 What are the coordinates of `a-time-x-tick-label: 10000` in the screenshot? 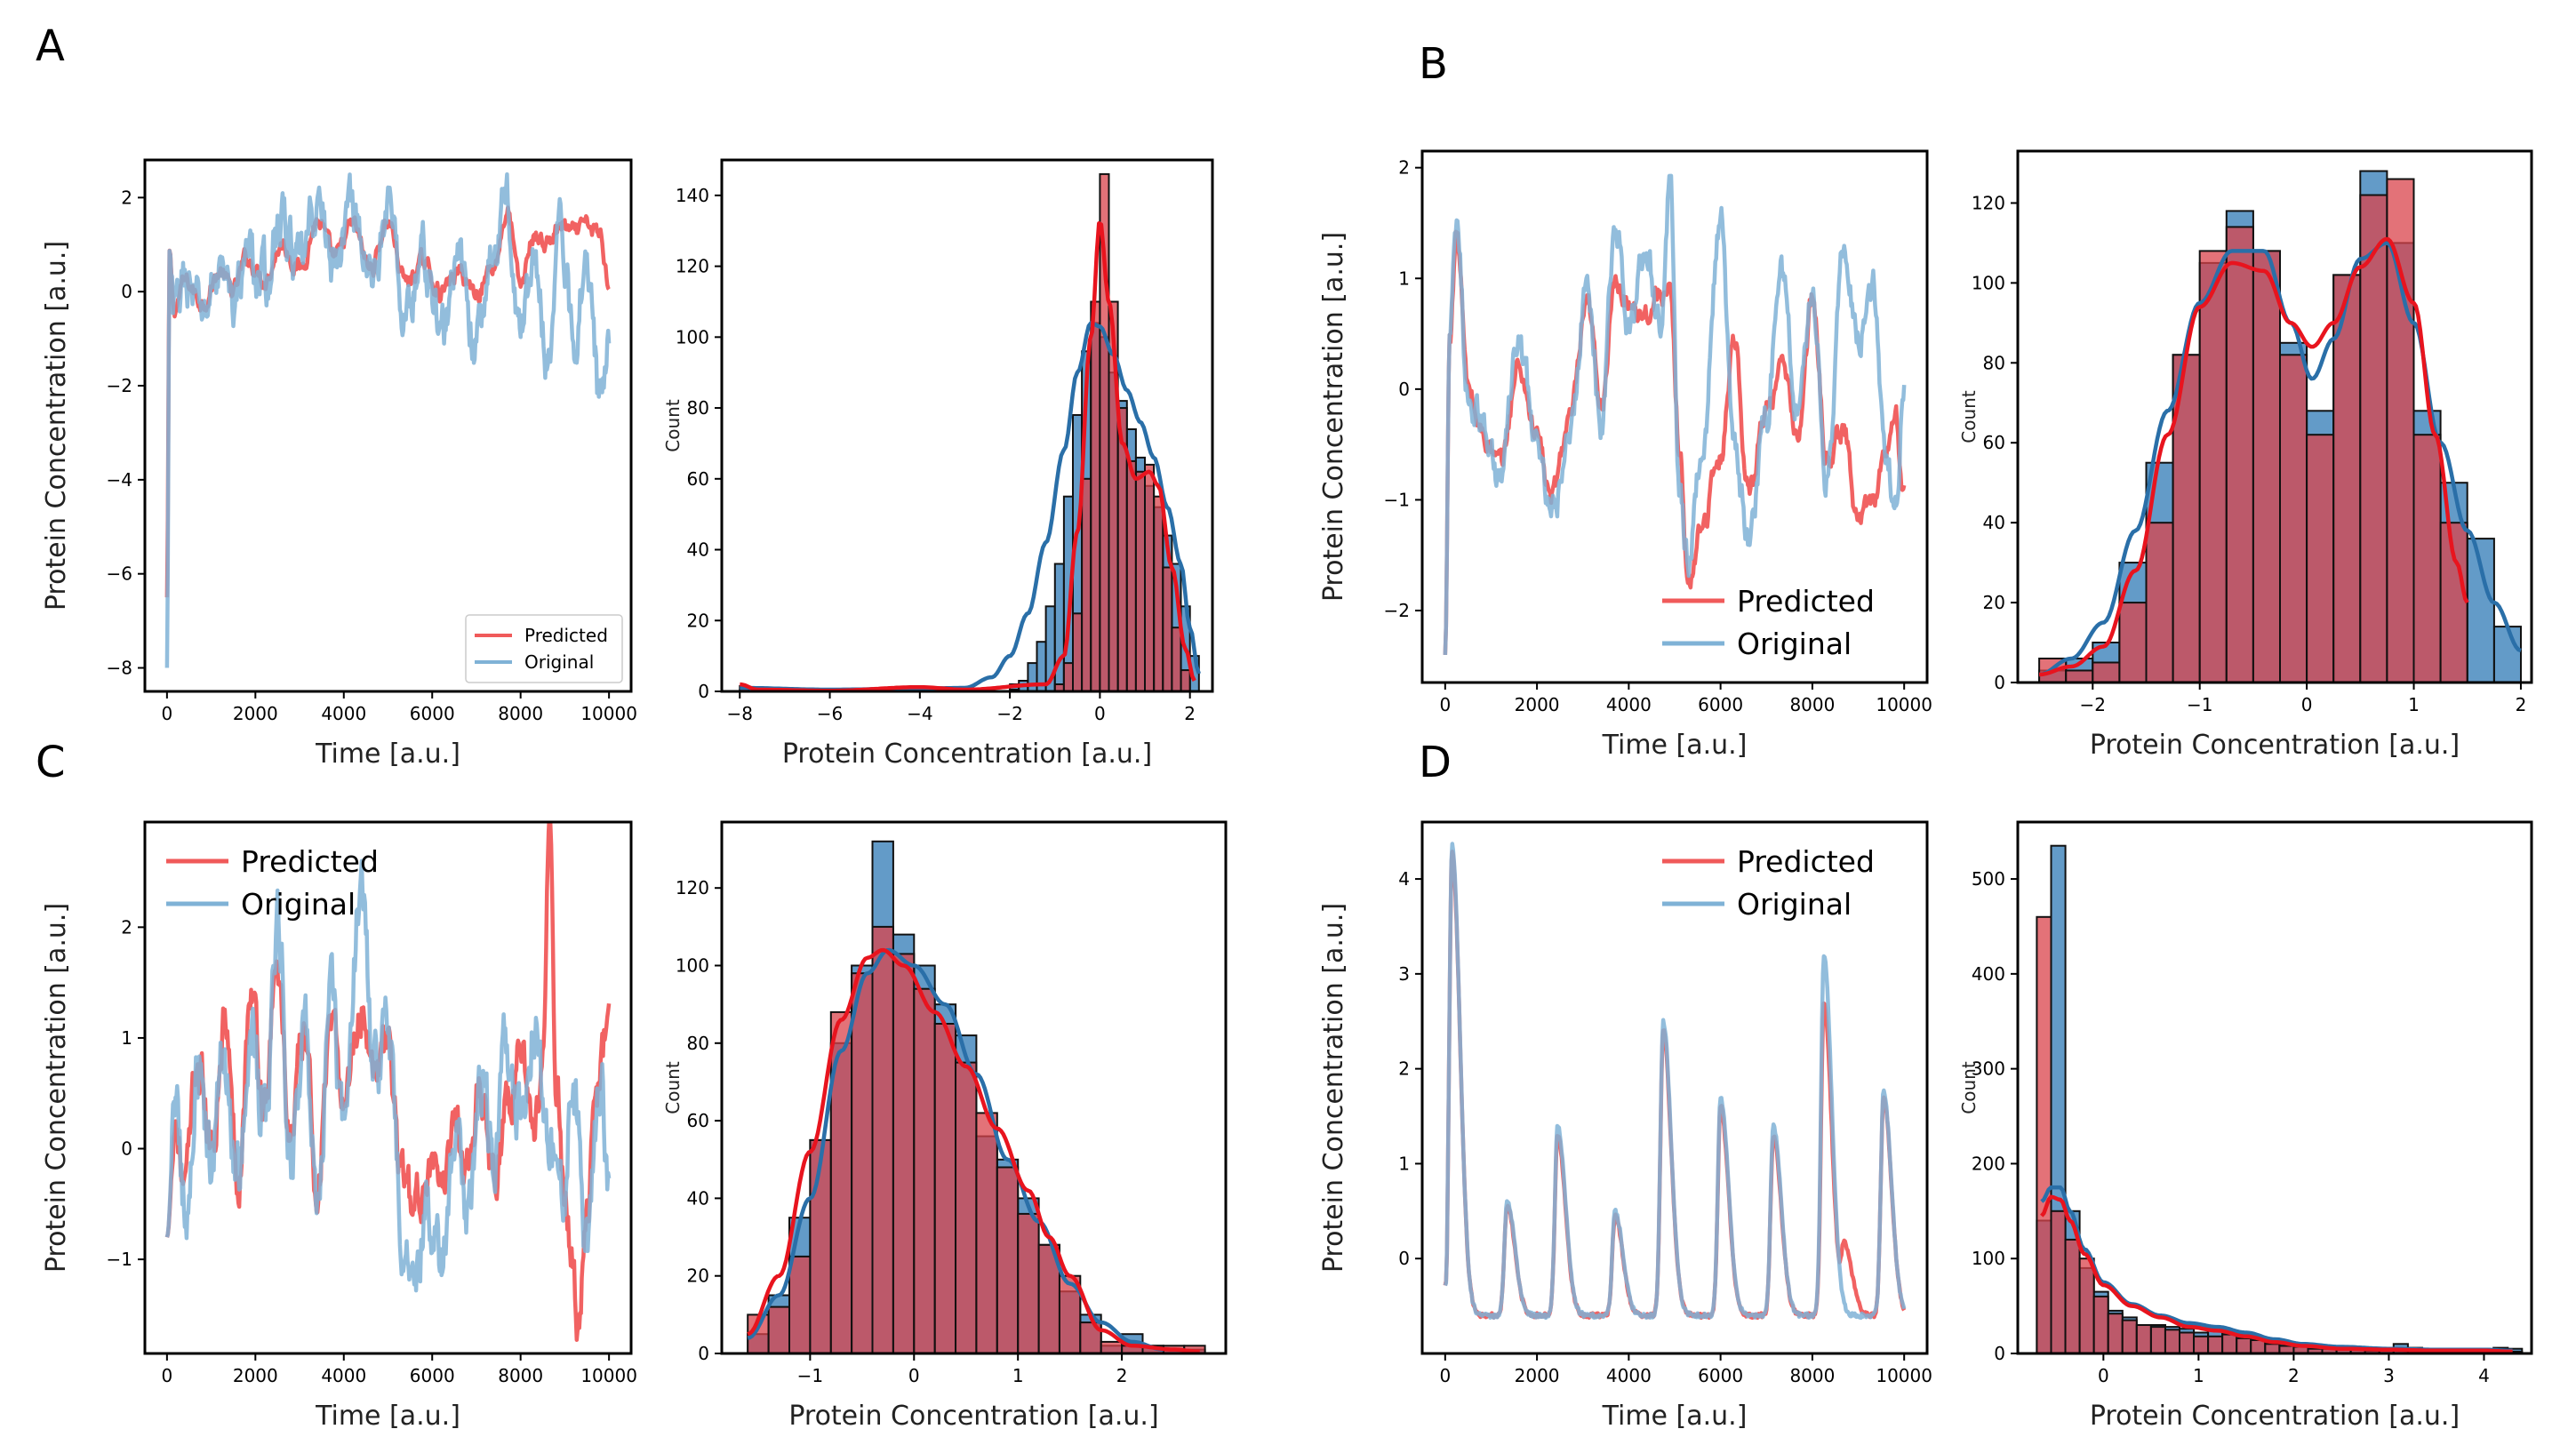 It's located at (608, 713).